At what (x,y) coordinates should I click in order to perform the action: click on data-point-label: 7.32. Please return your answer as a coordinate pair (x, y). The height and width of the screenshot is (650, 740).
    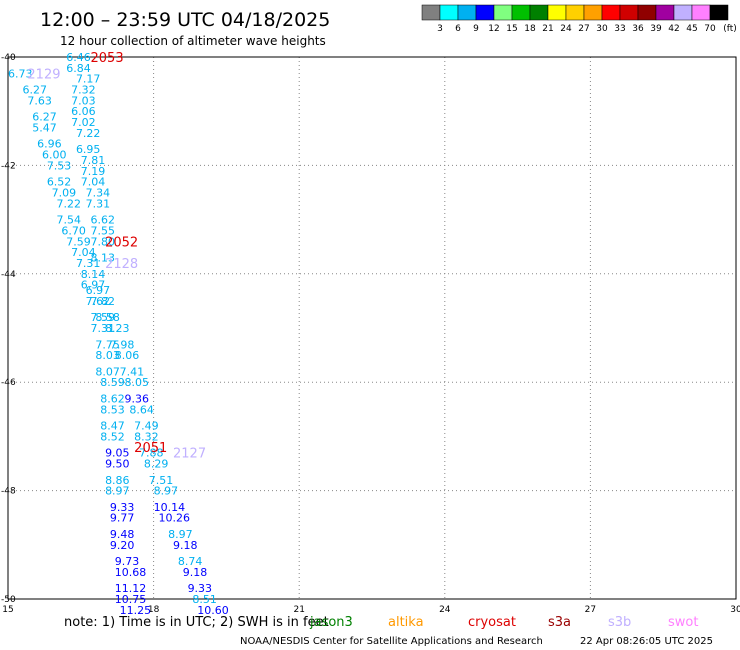
    Looking at the image, I should click on (83, 90).